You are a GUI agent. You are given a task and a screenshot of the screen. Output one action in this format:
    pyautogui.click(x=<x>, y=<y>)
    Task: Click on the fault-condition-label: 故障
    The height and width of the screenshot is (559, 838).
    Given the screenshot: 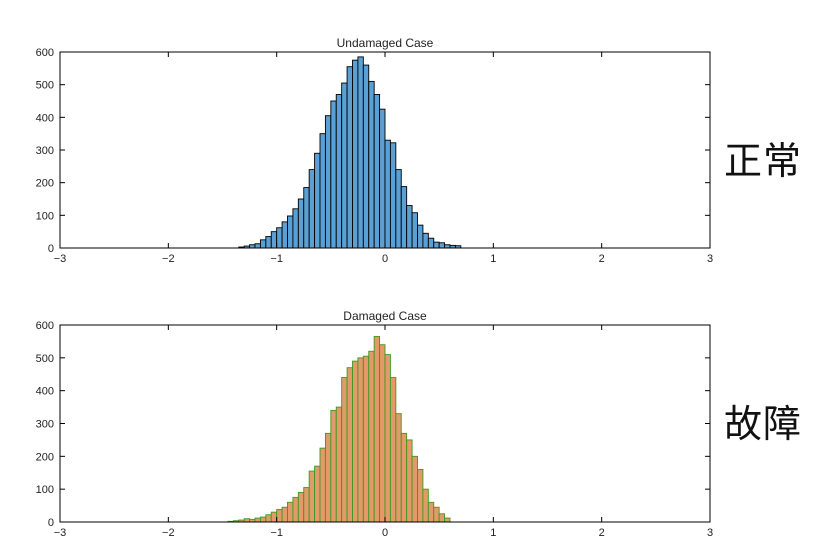 What is the action you would take?
    pyautogui.click(x=763, y=424)
    